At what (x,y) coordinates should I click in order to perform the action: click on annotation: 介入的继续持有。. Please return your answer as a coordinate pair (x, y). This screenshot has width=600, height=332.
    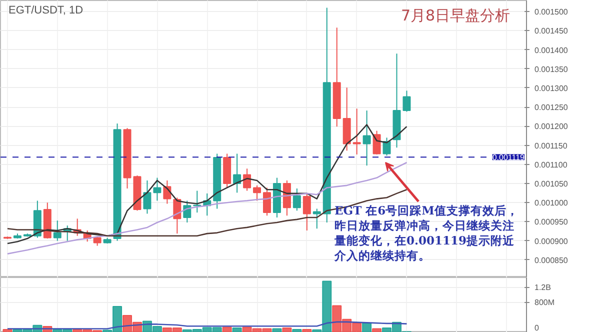
    Looking at the image, I should click on (382, 255).